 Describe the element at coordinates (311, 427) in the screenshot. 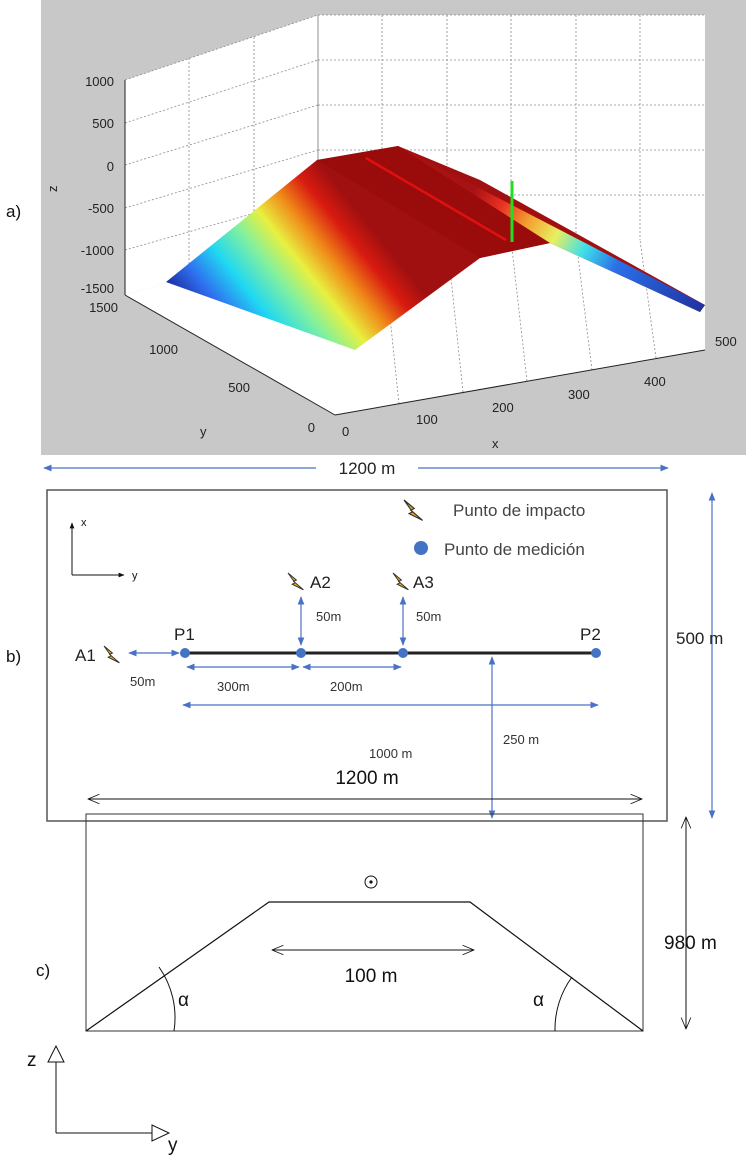

I see `y-tick: 0` at that location.